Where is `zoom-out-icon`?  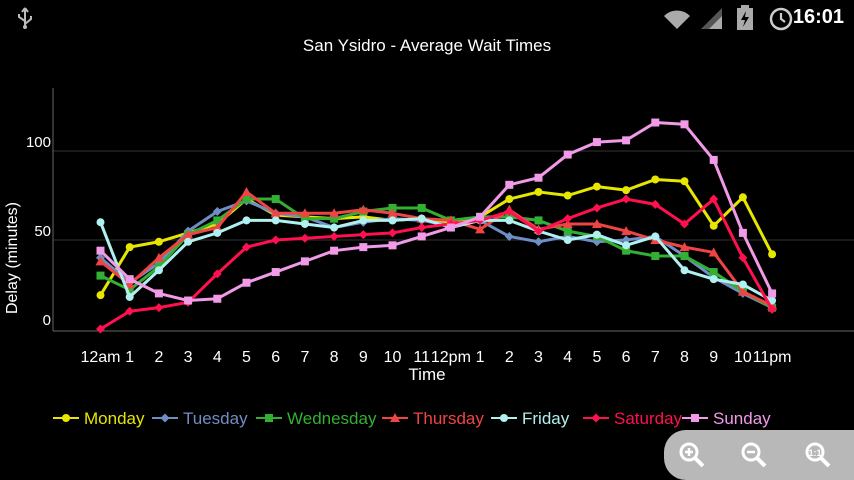
zoom-out-icon is located at coordinates (754, 455).